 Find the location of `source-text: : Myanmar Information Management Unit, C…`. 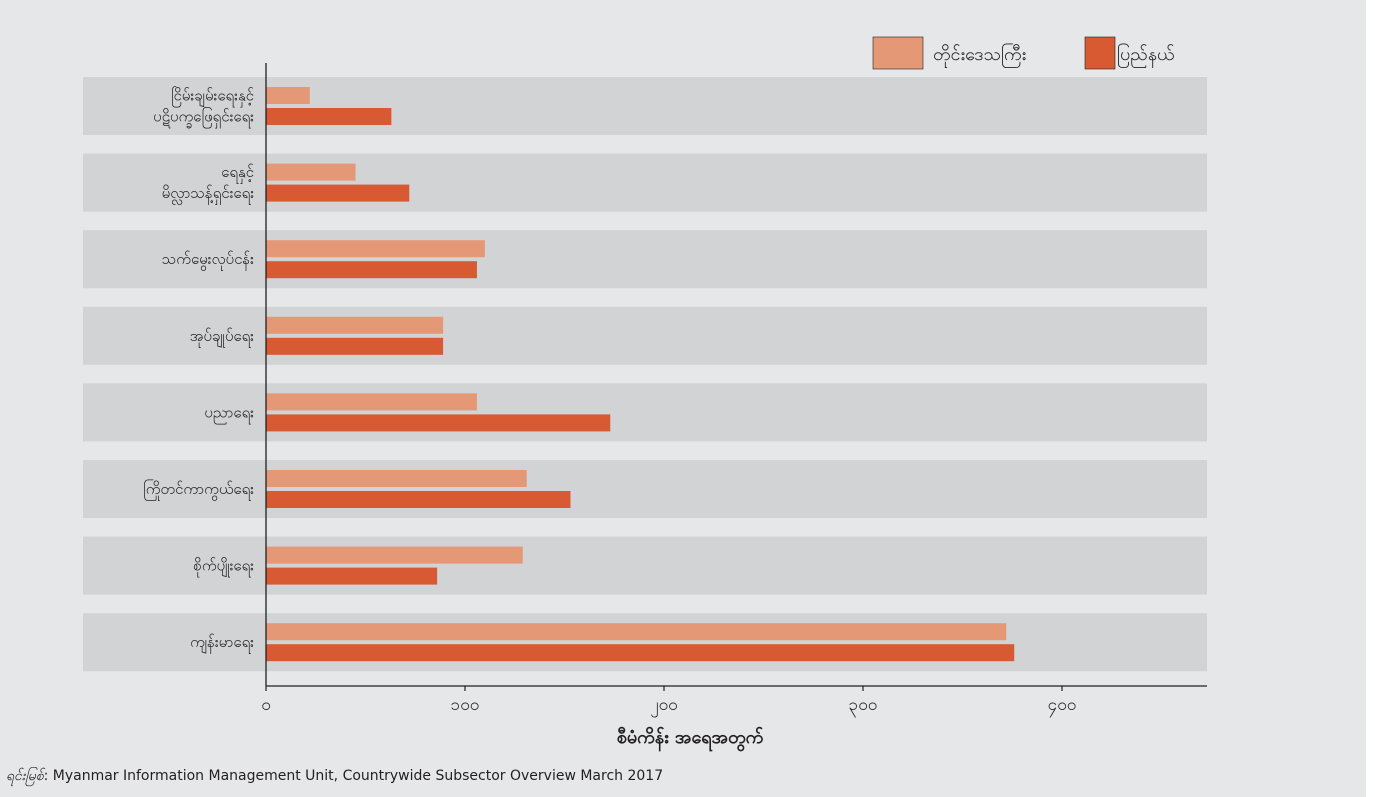

source-text: : Myanmar Information Management Unit, C… is located at coordinates (353, 776).